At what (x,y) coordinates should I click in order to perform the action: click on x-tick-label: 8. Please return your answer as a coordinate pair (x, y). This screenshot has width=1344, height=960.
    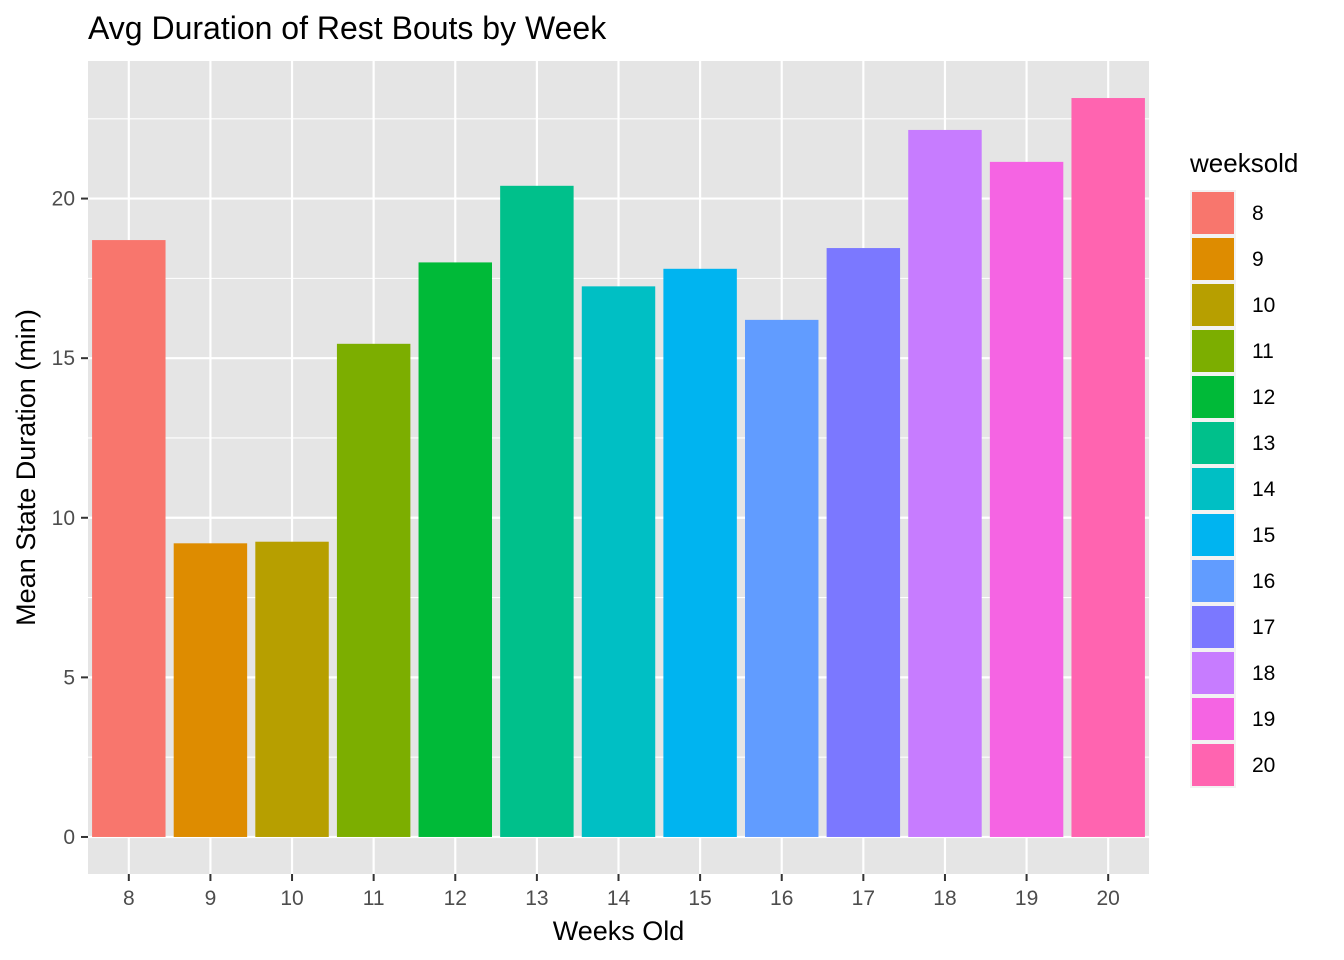
    Looking at the image, I should click on (129, 898).